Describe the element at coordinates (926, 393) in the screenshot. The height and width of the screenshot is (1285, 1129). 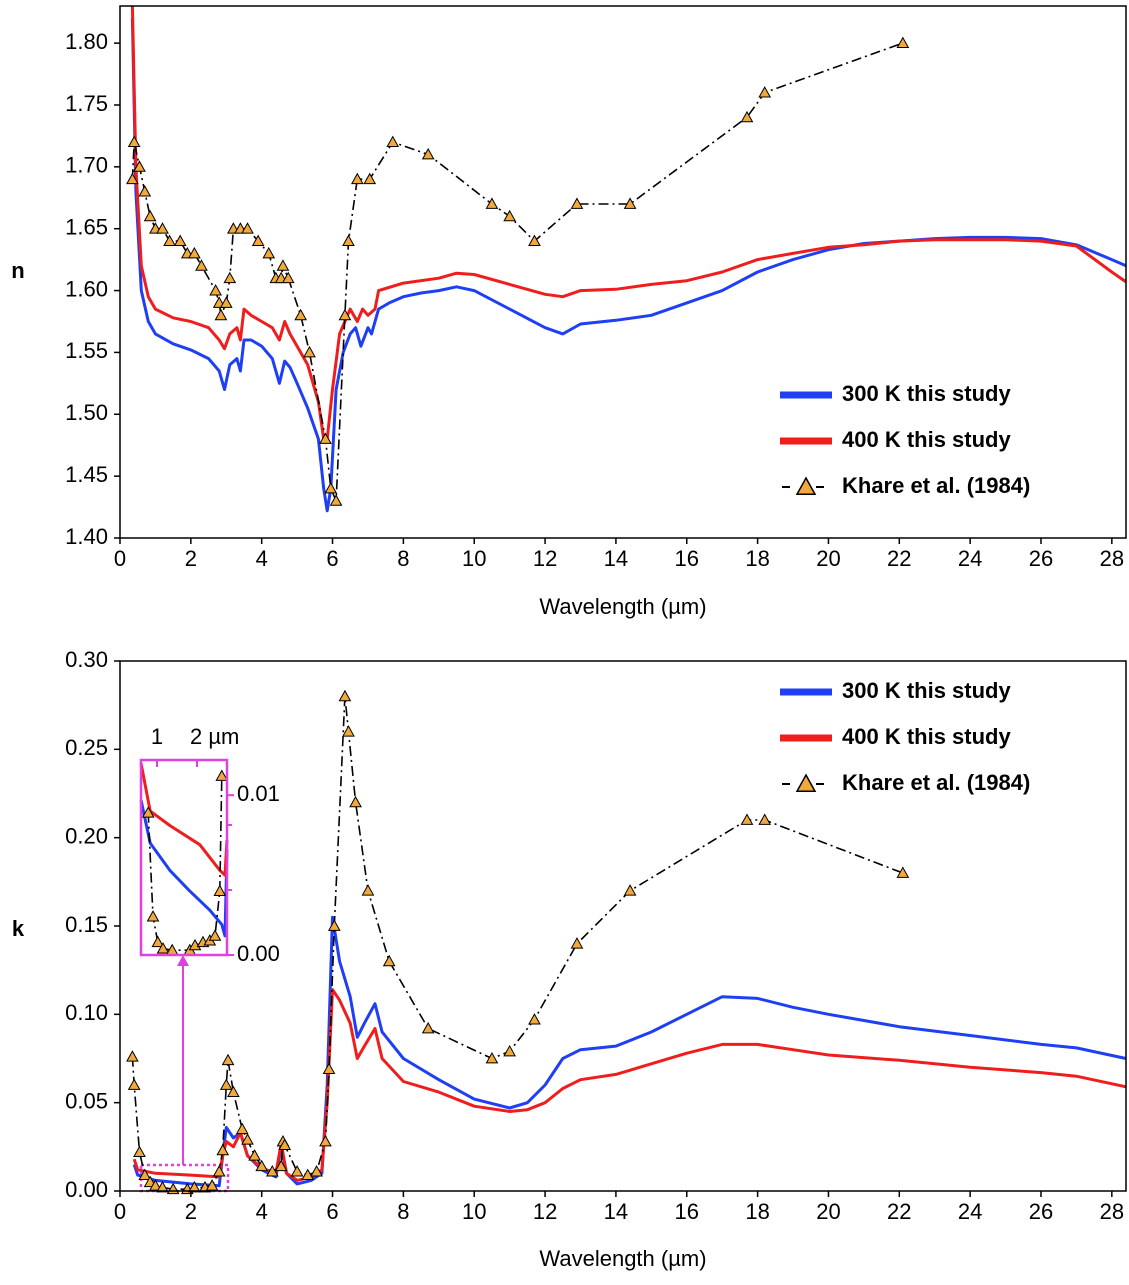
I see `legend-label: 300 K this study` at that location.